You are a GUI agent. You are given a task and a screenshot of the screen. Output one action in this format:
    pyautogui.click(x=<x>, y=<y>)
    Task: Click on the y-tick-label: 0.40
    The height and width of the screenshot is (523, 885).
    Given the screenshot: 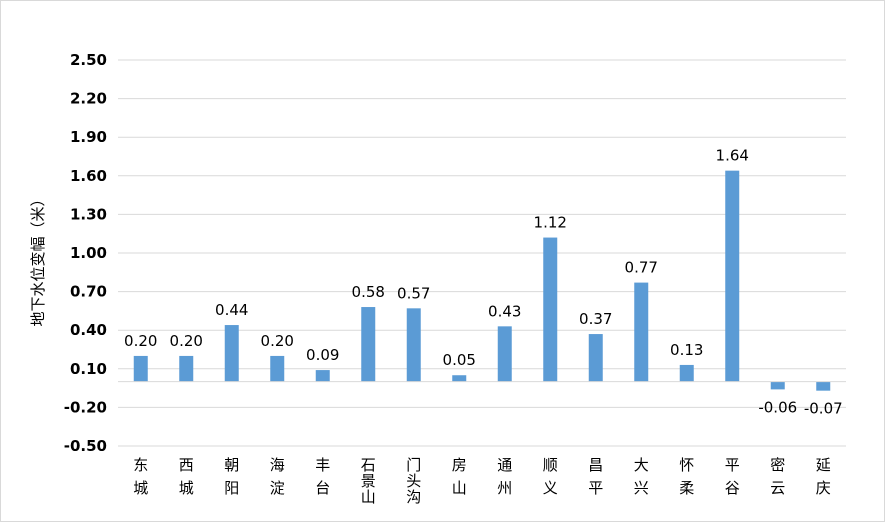 What is the action you would take?
    pyautogui.click(x=88, y=330)
    